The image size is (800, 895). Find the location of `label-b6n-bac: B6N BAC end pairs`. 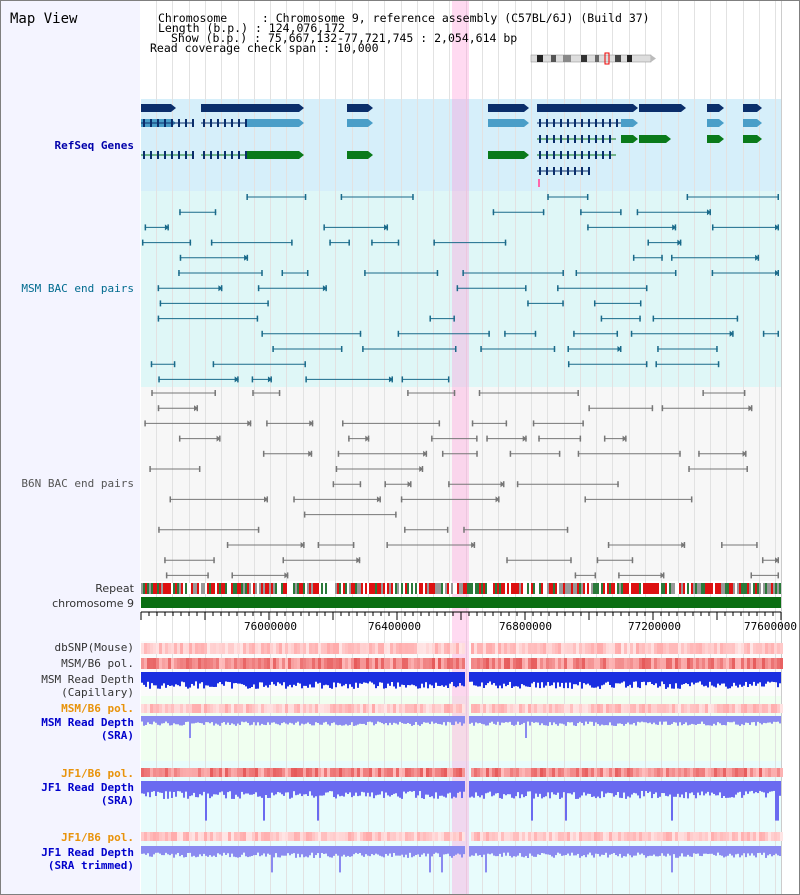

label-b6n-bac: B6N BAC end pairs is located at coordinates (77, 483).